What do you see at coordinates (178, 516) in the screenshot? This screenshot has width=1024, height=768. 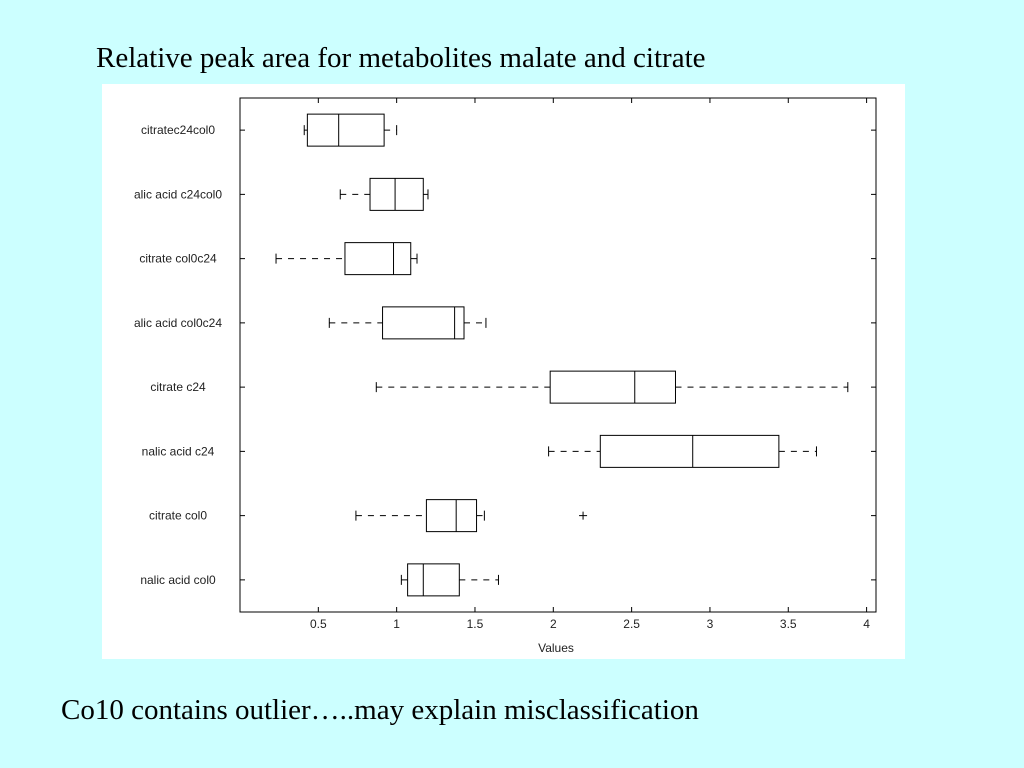 I see `y-category-label: citrate col0` at bounding box center [178, 516].